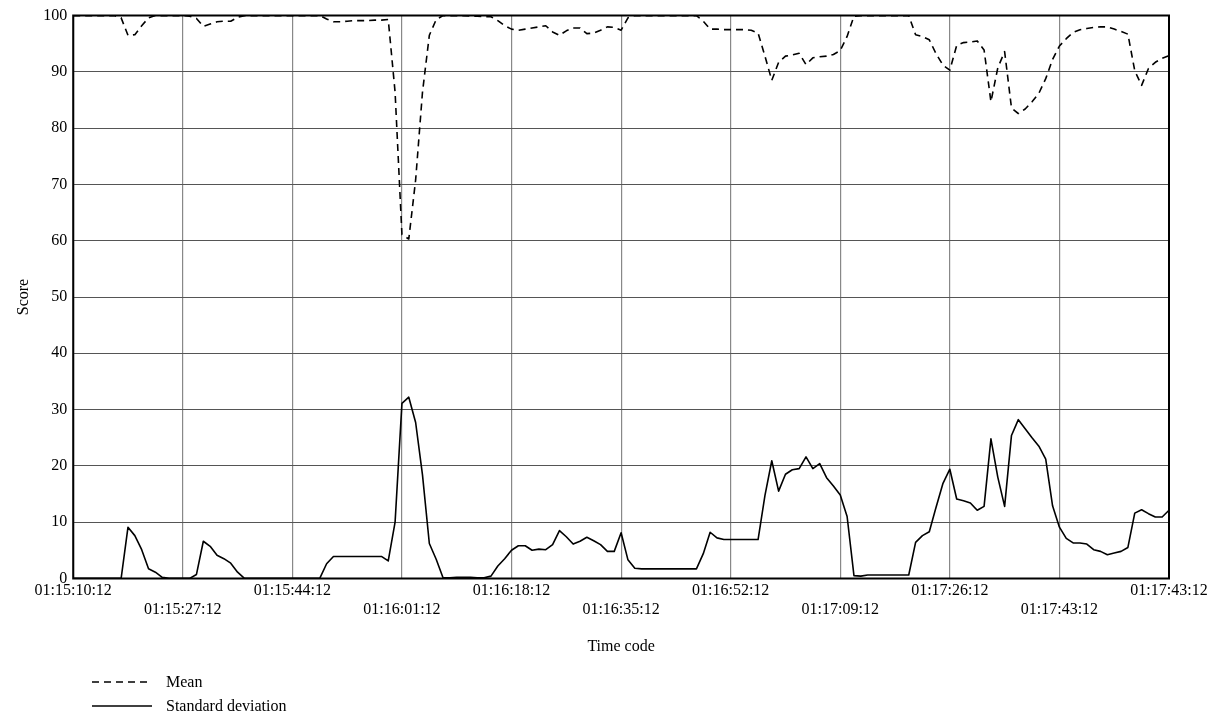  What do you see at coordinates (511, 590) in the screenshot?
I see `x-tick-label: 01:16:18:12` at bounding box center [511, 590].